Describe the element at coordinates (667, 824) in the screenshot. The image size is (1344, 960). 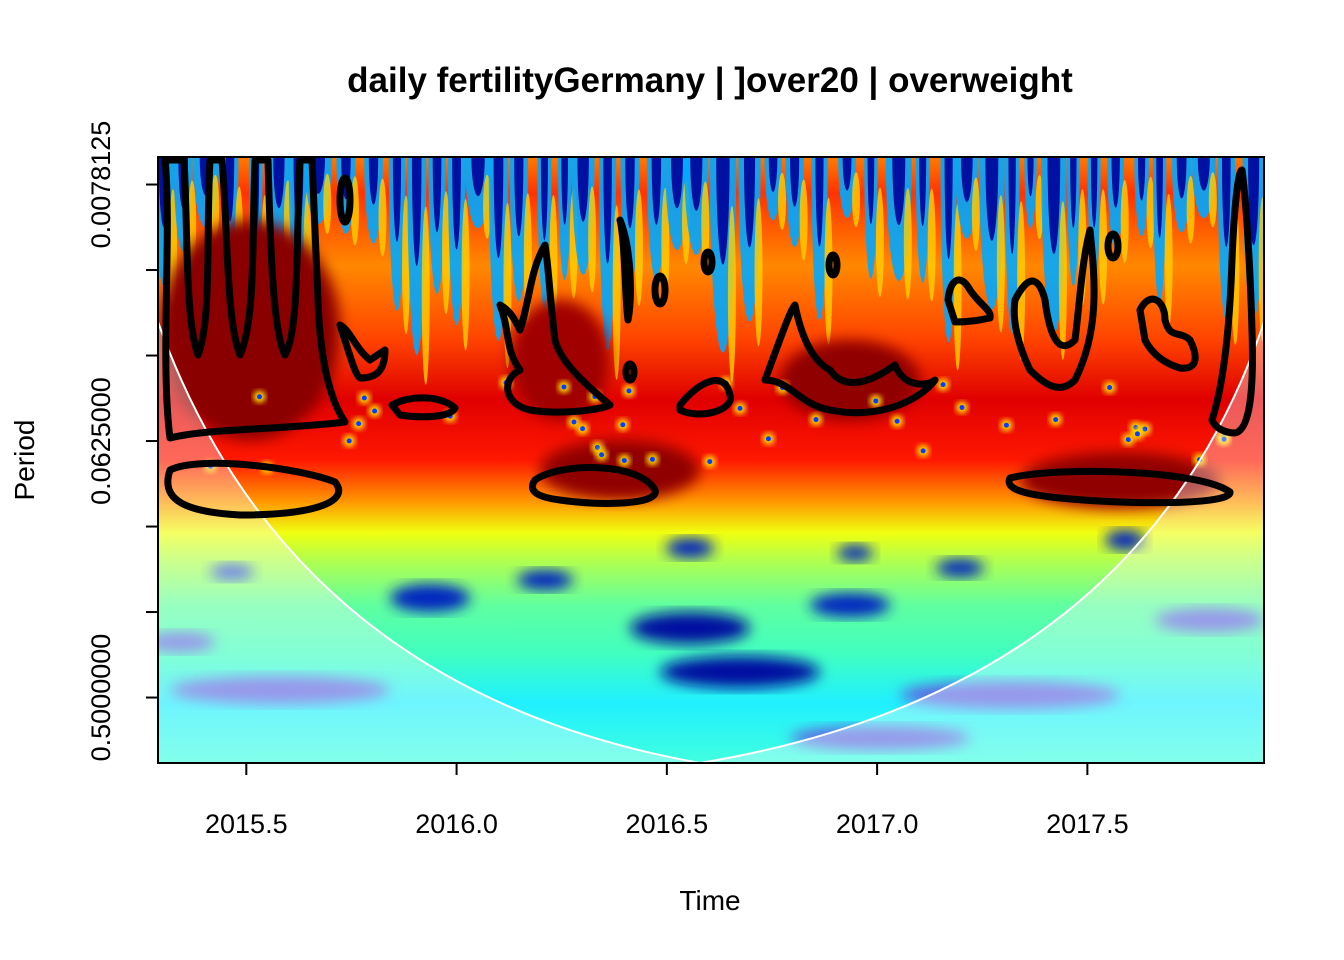
I see `x-tick-label: 2016.5` at that location.